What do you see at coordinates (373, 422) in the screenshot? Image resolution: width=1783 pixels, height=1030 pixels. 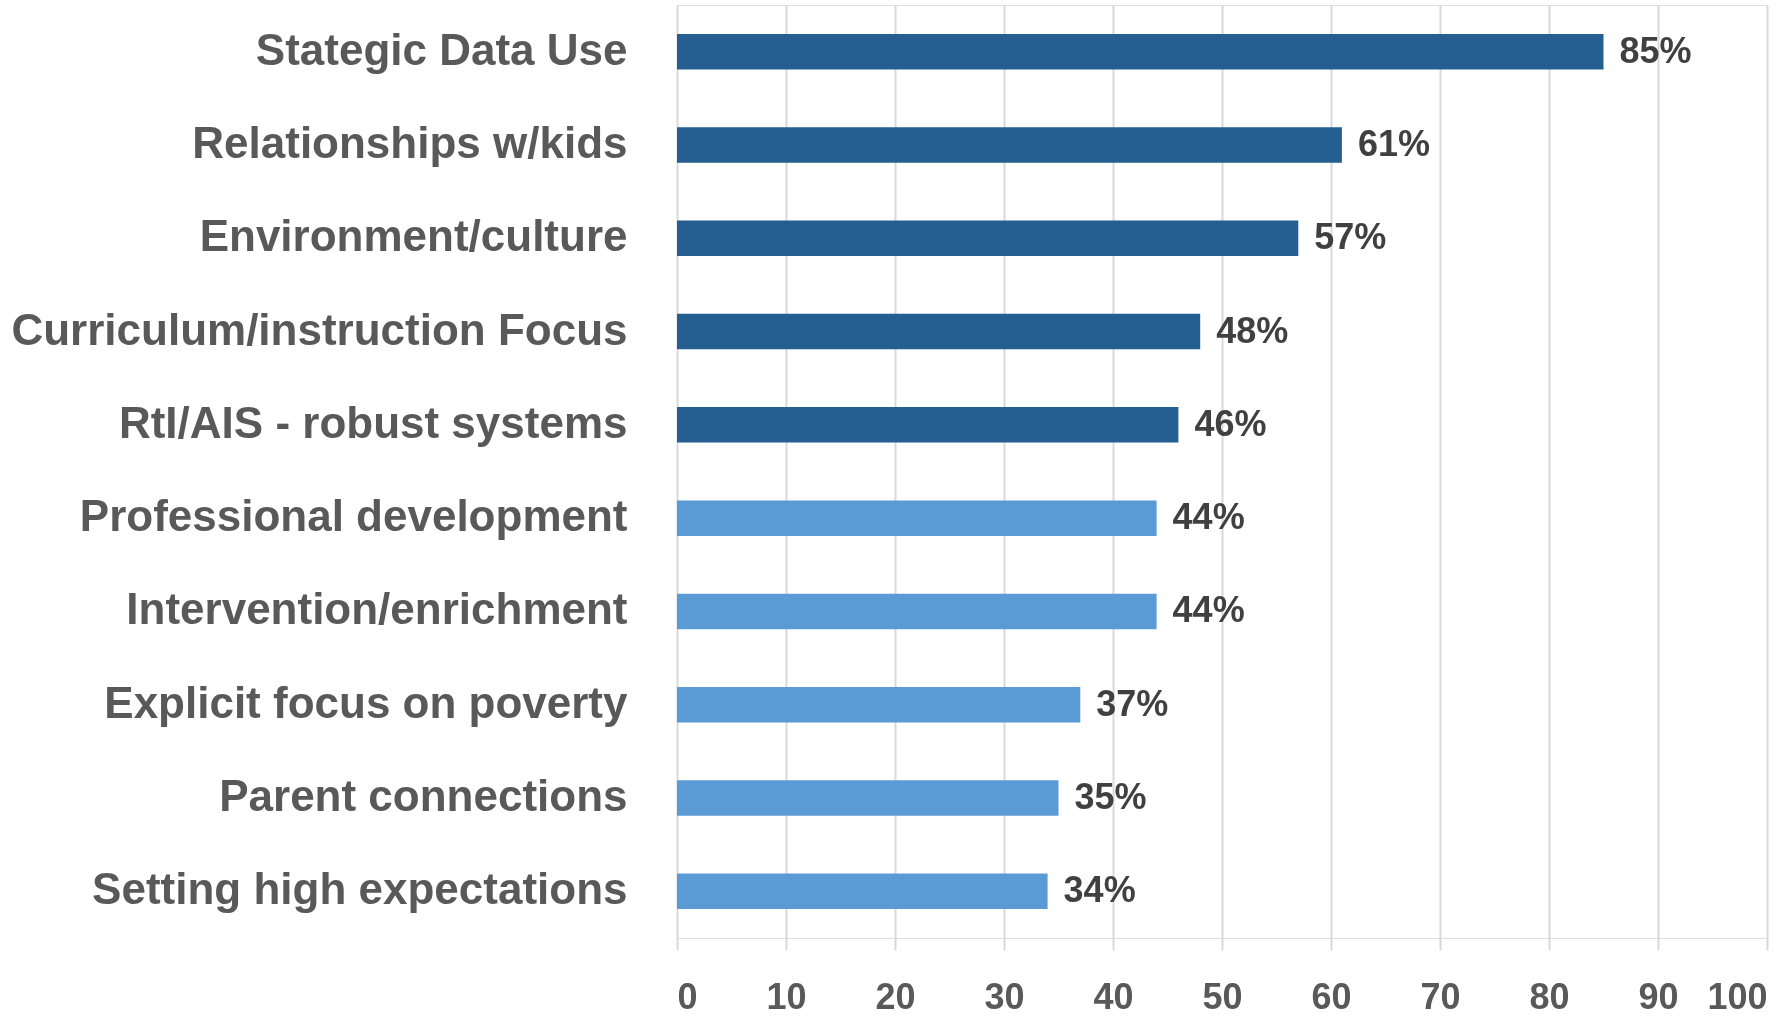 I see `y-tick-label: RtI/AIS - robust systems` at bounding box center [373, 422].